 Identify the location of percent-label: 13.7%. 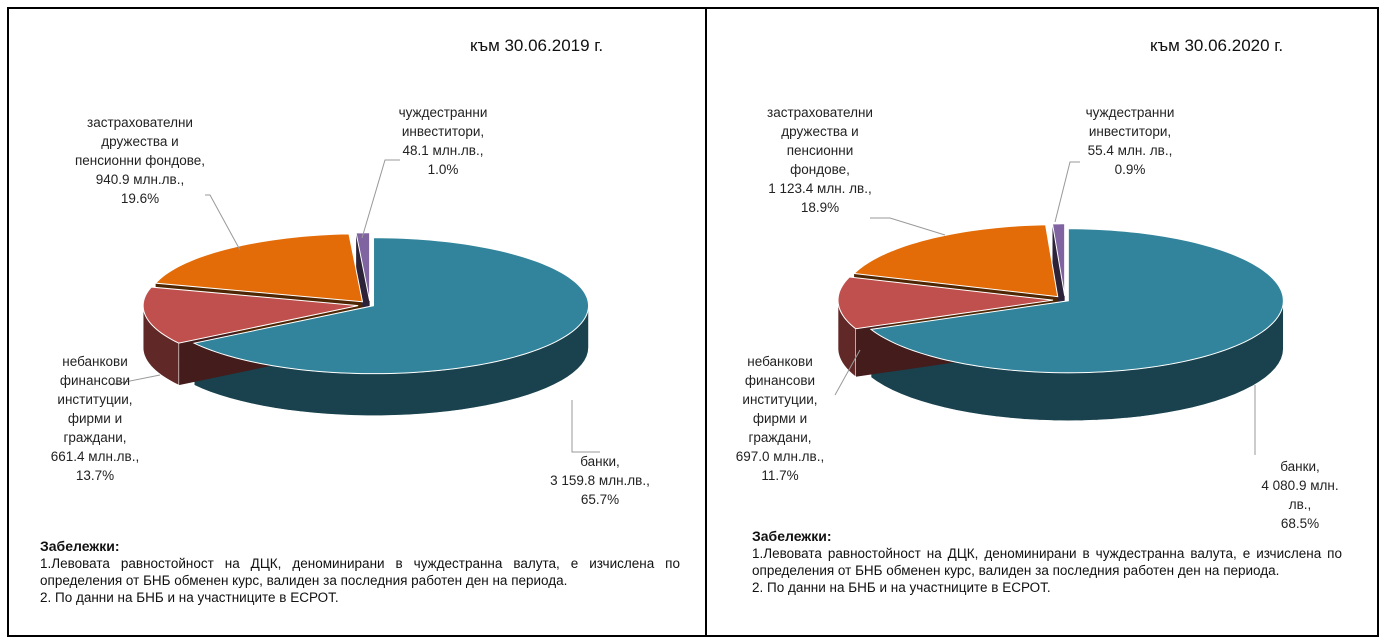
(95, 475).